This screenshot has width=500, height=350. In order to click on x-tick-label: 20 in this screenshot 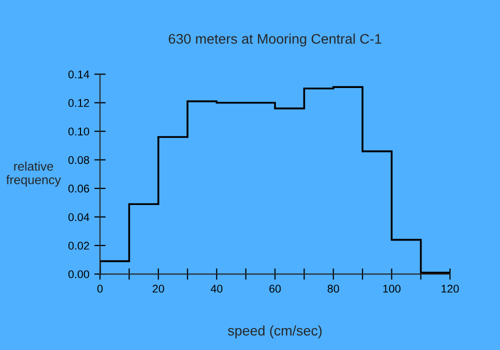, I will do `click(158, 288)`.